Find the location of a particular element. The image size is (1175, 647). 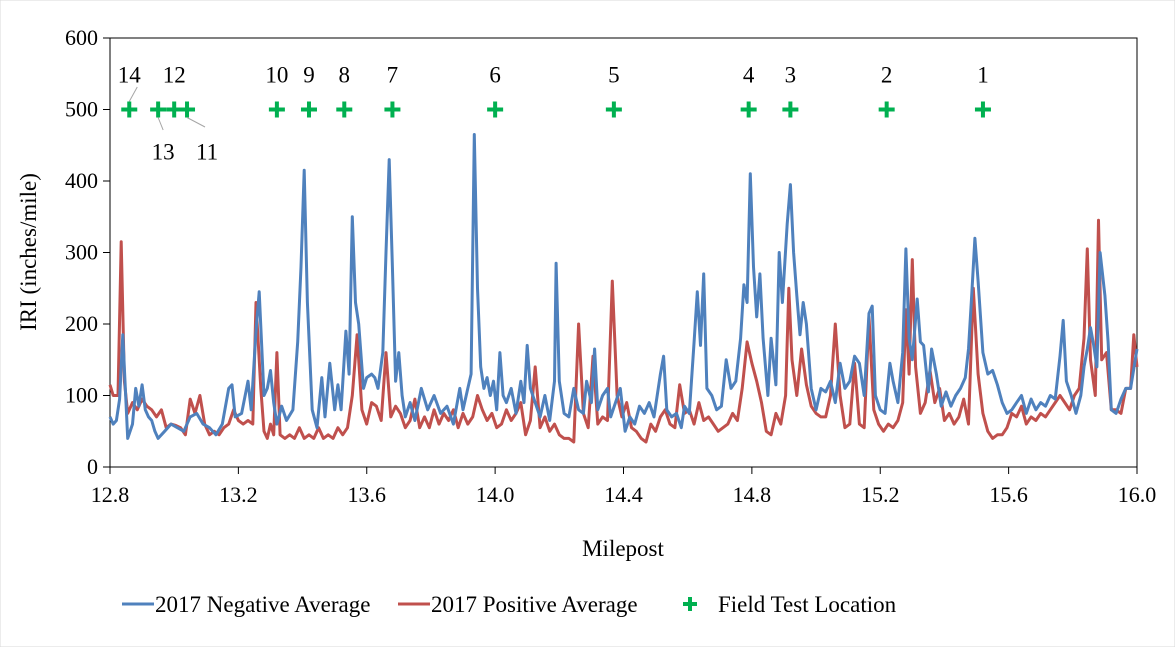

field-test-label: 1 is located at coordinates (983, 75).